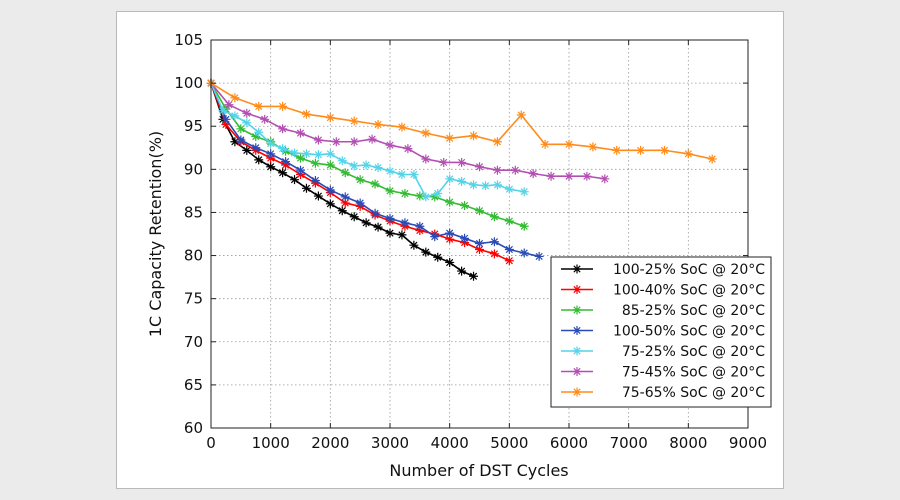 This screenshot has width=900, height=500. I want to click on legend-label: 100-25% SoC @ 20°C, so click(689, 270).